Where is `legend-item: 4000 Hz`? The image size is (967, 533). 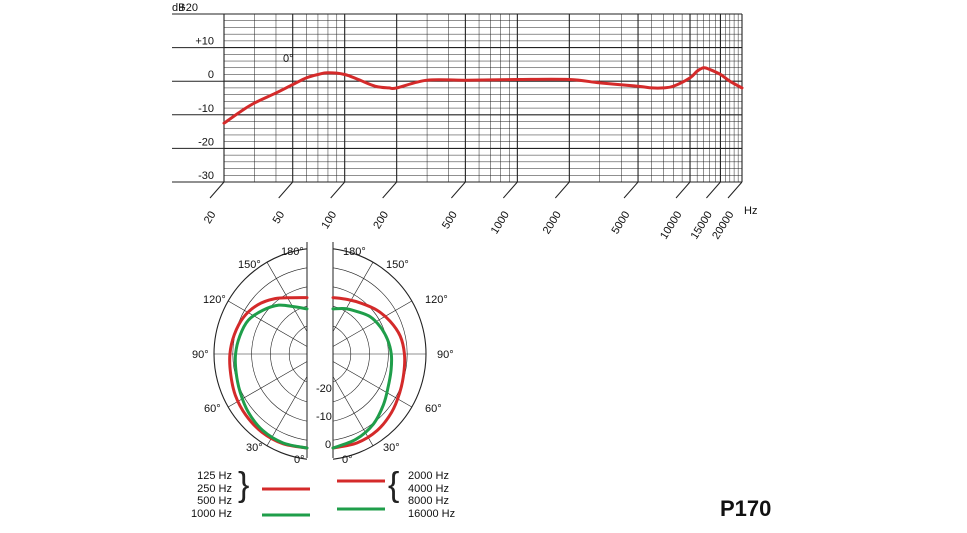 legend-item: 4000 Hz is located at coordinates (428, 488).